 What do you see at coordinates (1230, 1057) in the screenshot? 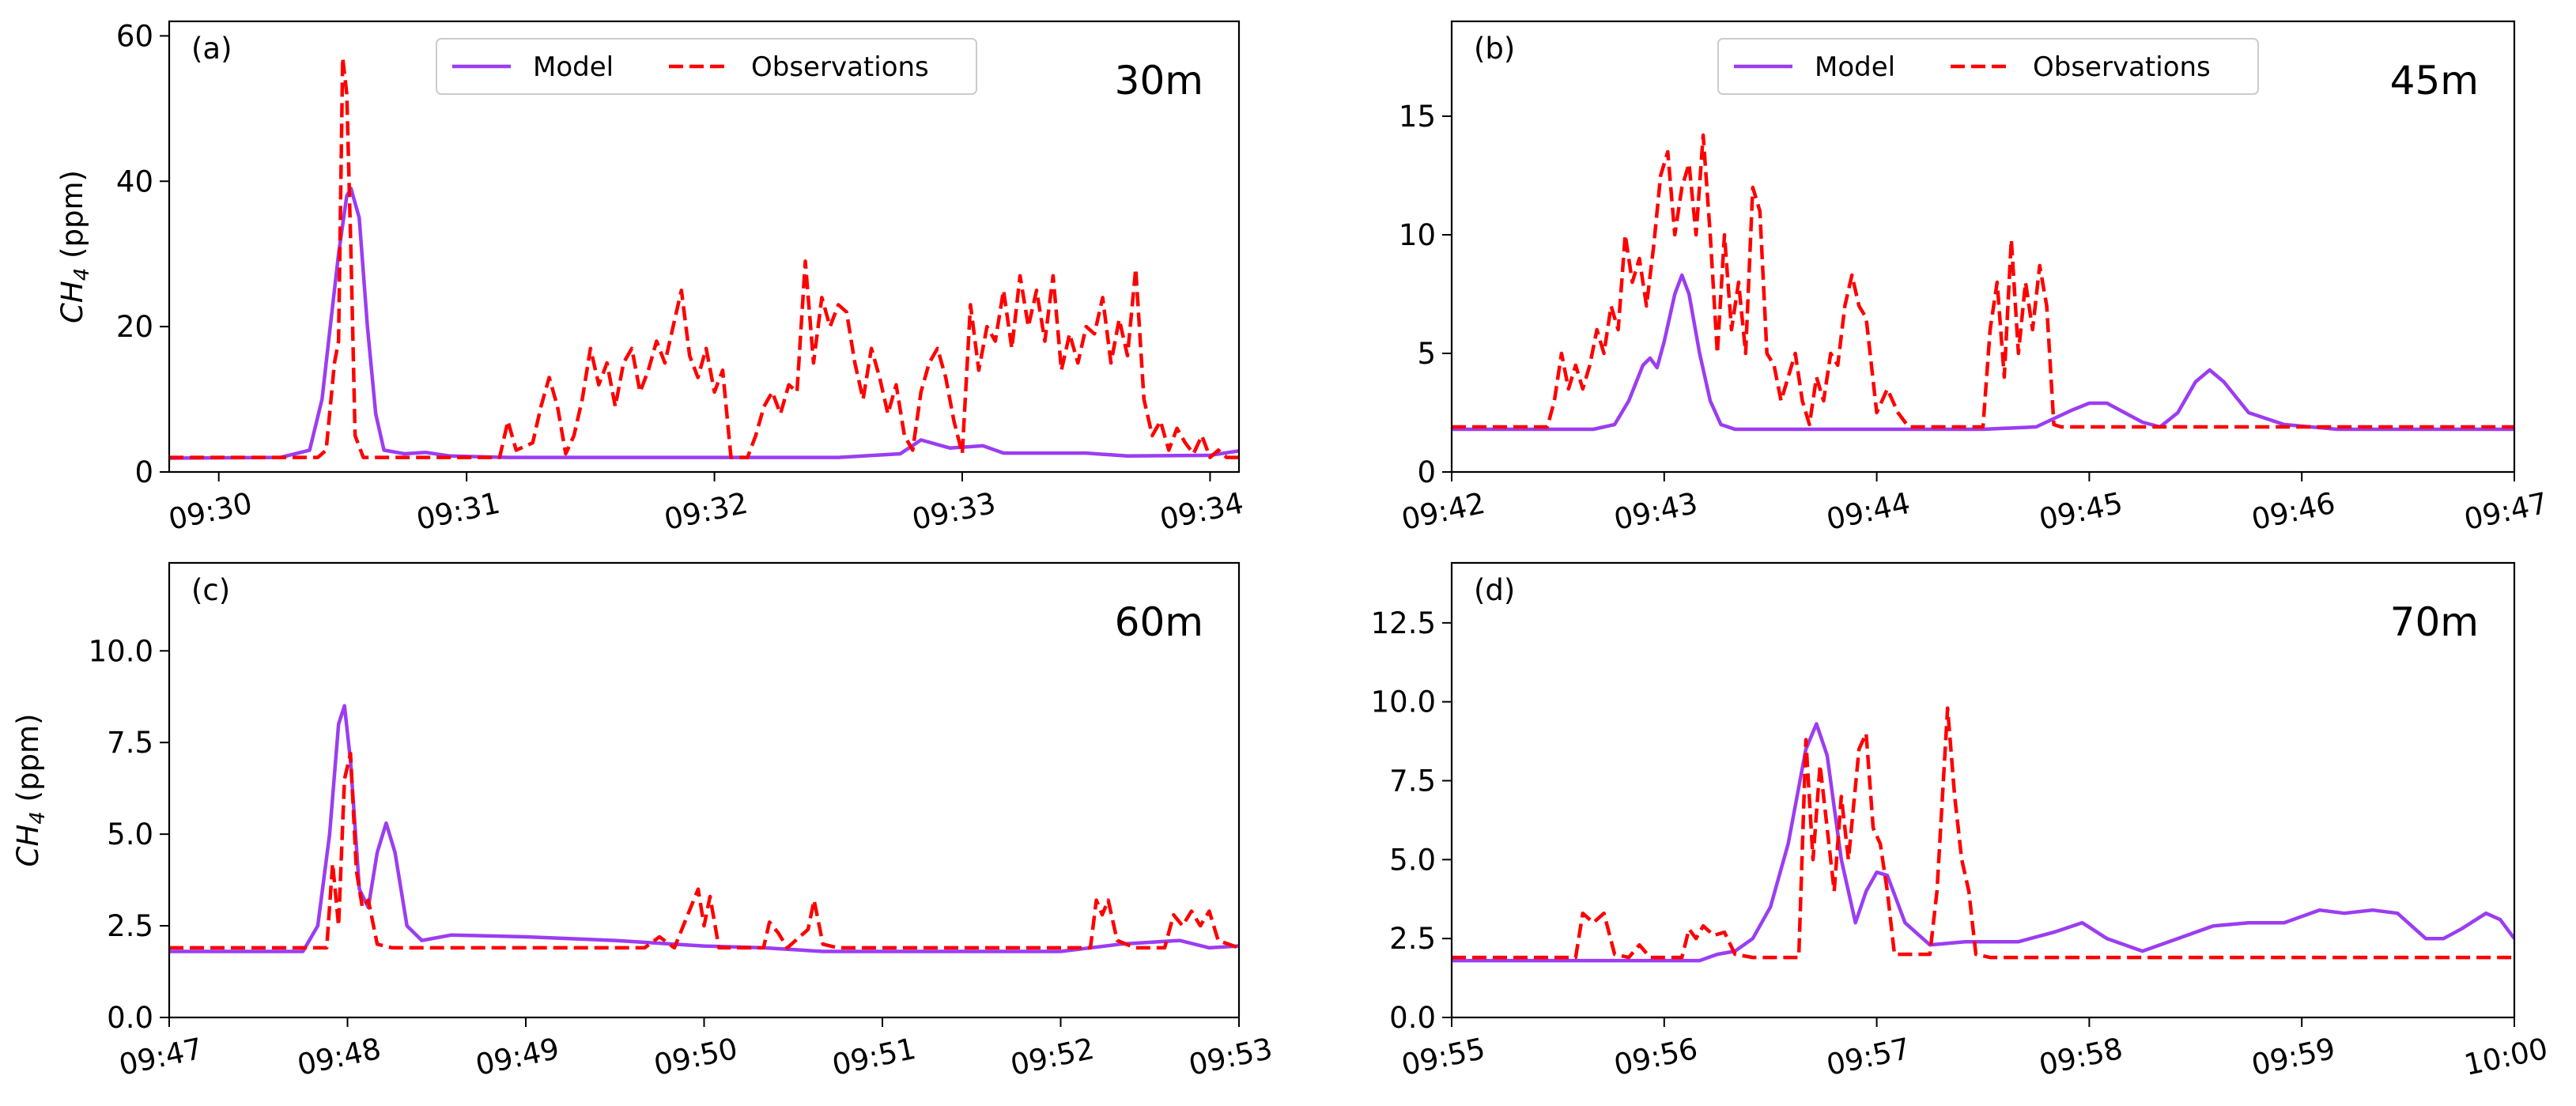
I see `x-tick-label: 09:53` at bounding box center [1230, 1057].